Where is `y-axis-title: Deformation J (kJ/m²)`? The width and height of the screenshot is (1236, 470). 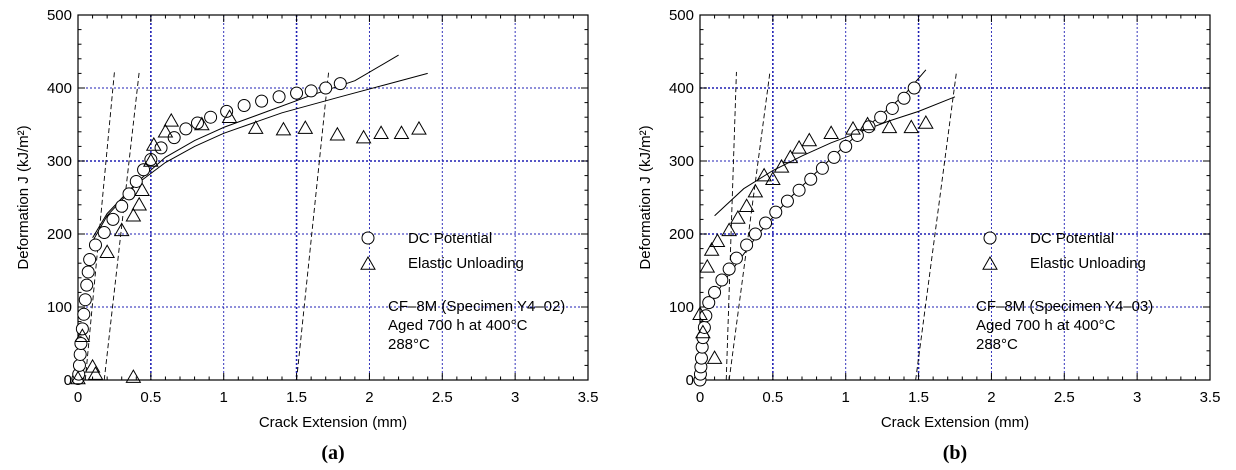
y-axis-title: Deformation J (kJ/m²) is located at coordinates (645, 197).